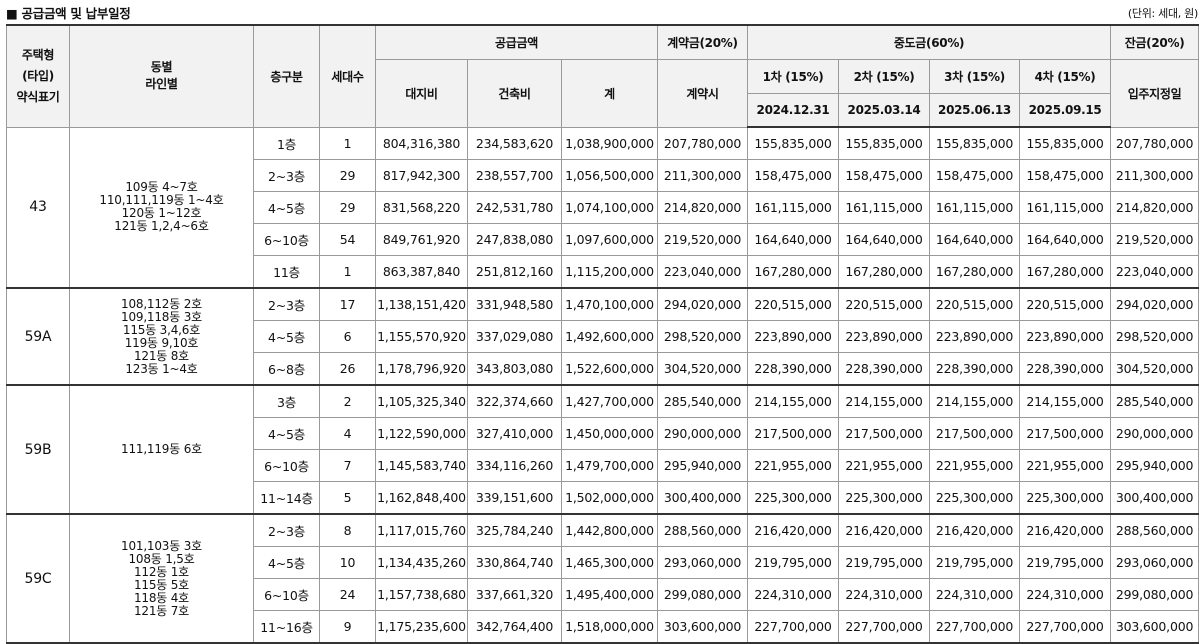  Describe the element at coordinates (884, 175) in the screenshot. I see `m2-cell: 158,475,000` at that location.